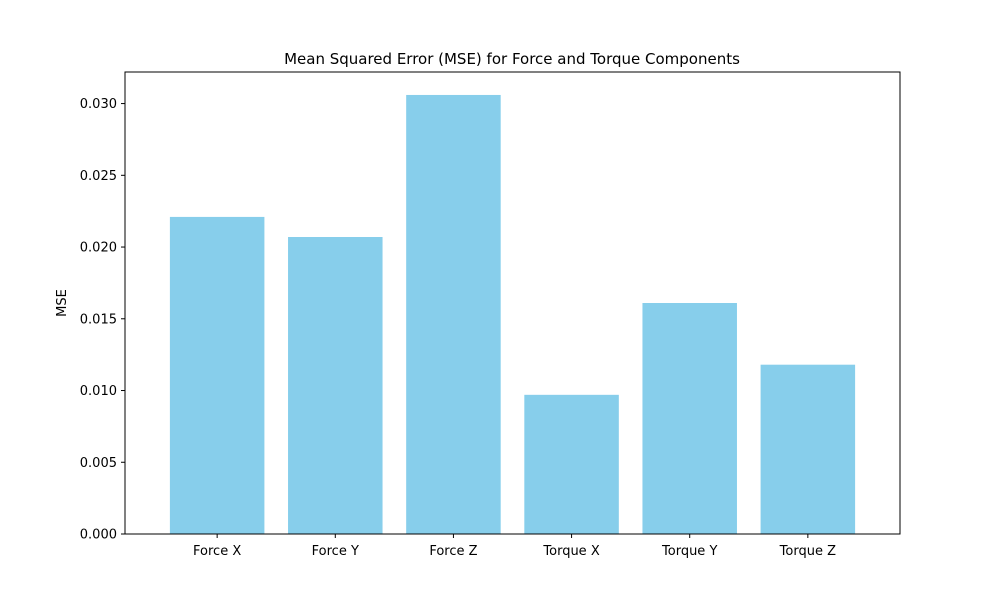 The width and height of the screenshot is (1000, 600). What do you see at coordinates (62, 303) in the screenshot?
I see `y-axis-label: MSE` at bounding box center [62, 303].